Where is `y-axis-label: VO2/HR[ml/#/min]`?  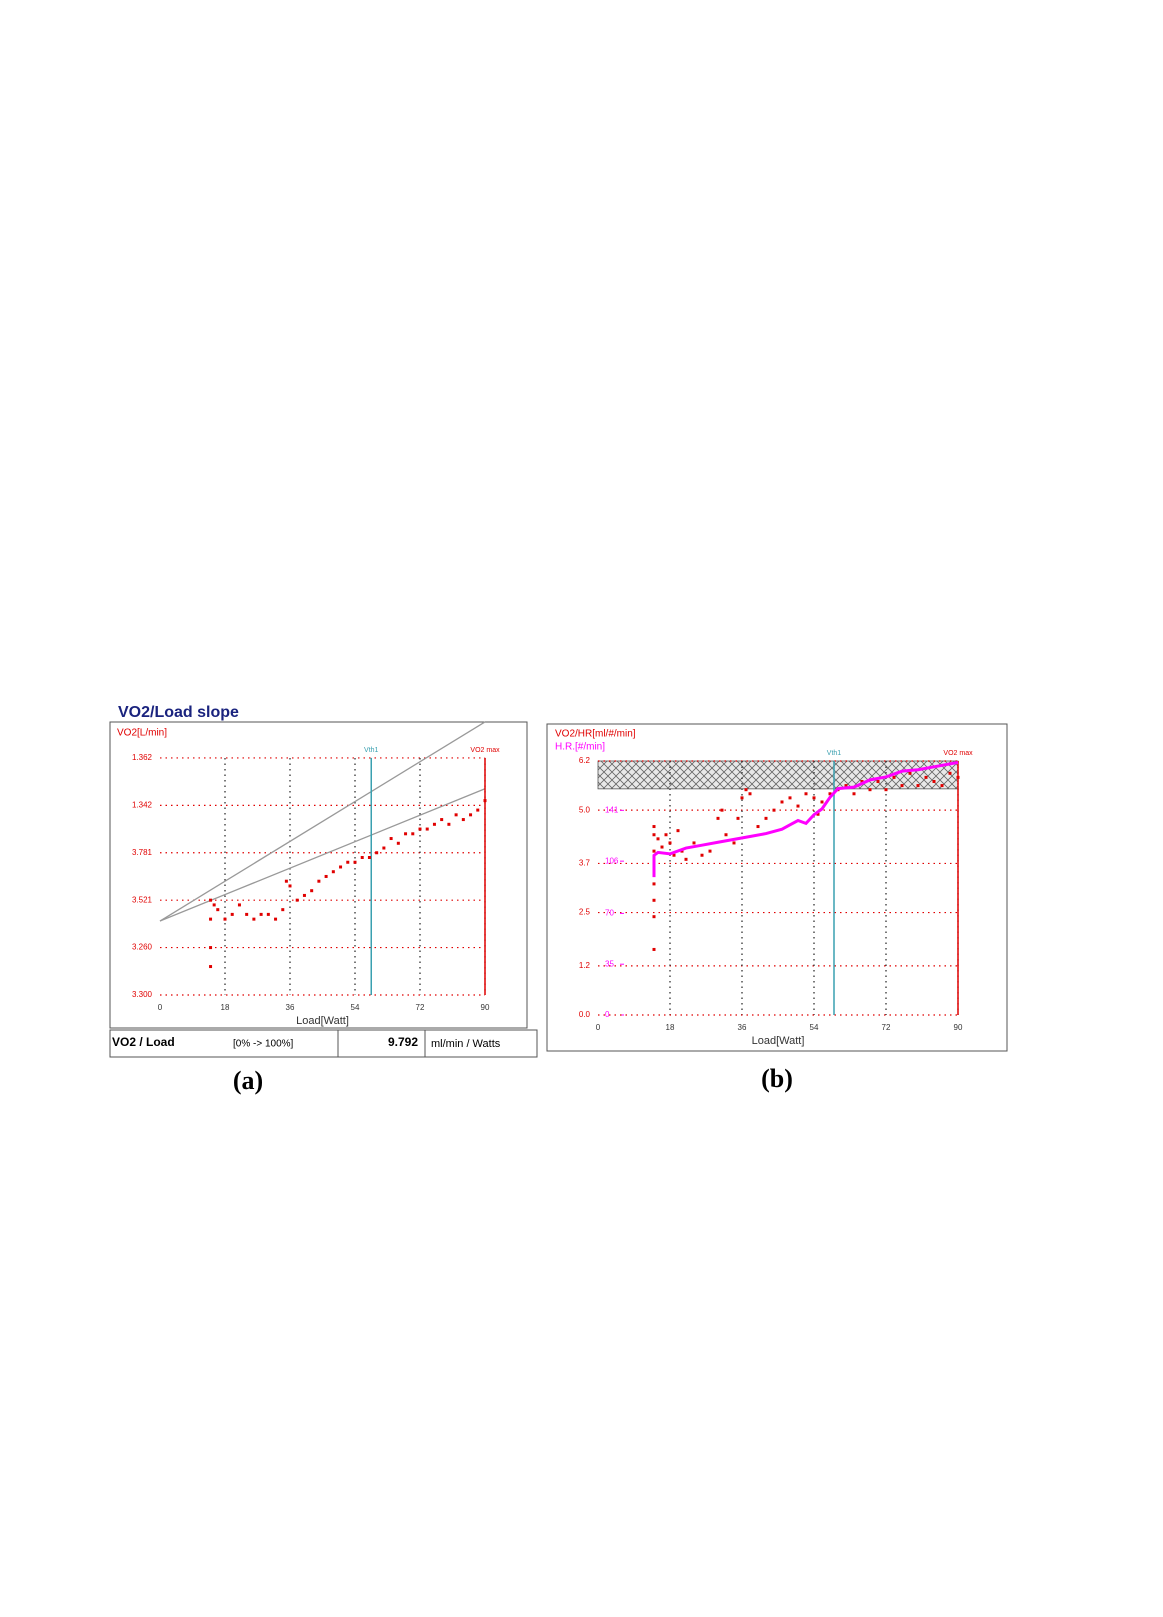
y-axis-label: VO2/HR[ml/#/min] is located at coordinates (595, 734).